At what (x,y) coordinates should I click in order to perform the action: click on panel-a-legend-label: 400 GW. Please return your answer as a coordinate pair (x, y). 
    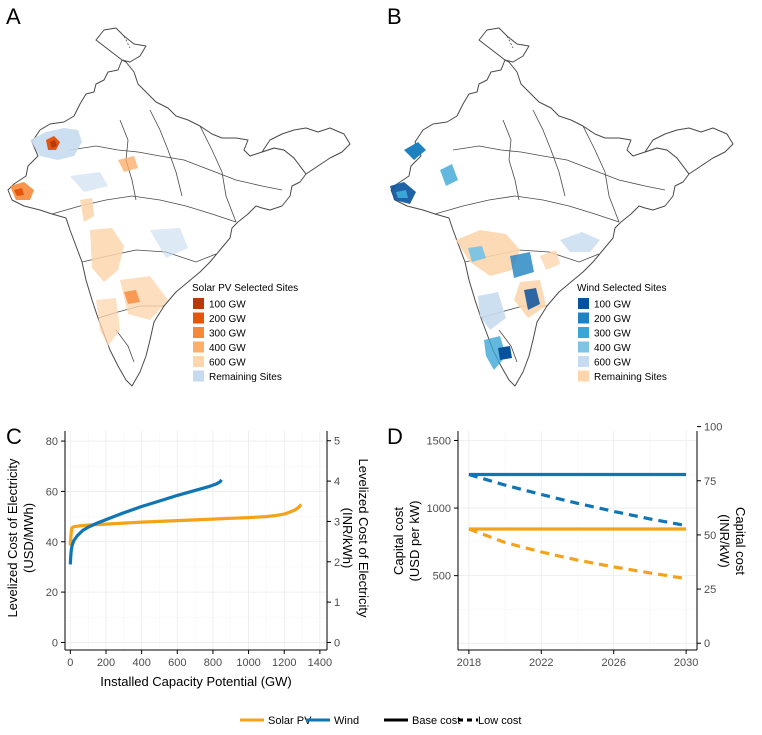
    Looking at the image, I should click on (227, 348).